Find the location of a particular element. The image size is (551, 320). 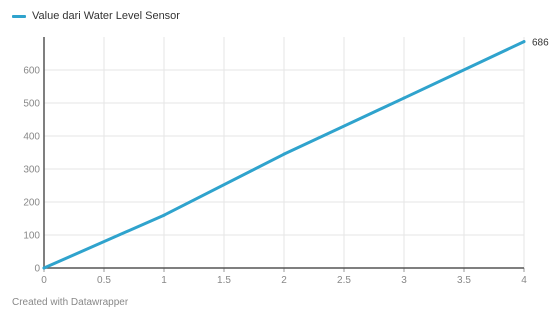

x-tick-label: 4 is located at coordinates (524, 280).